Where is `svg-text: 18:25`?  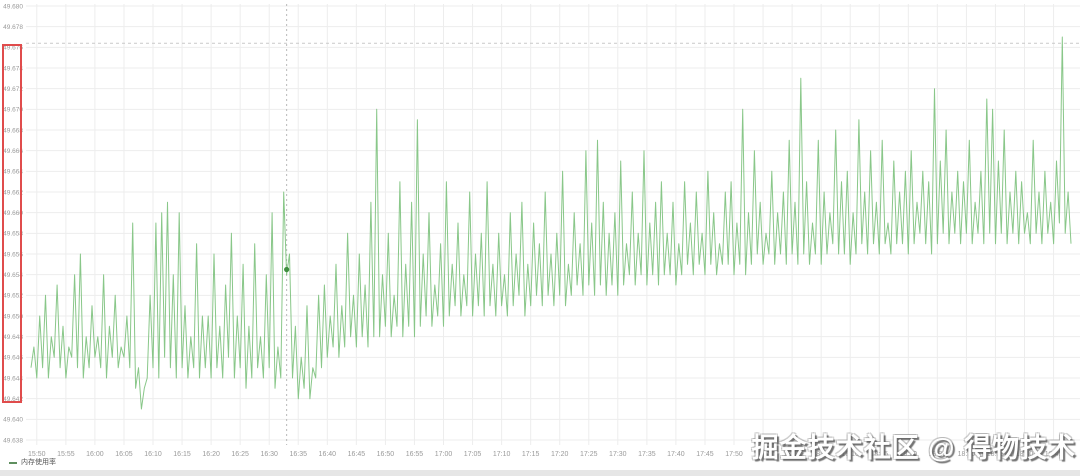 svg-text: 18:25 is located at coordinates (938, 454).